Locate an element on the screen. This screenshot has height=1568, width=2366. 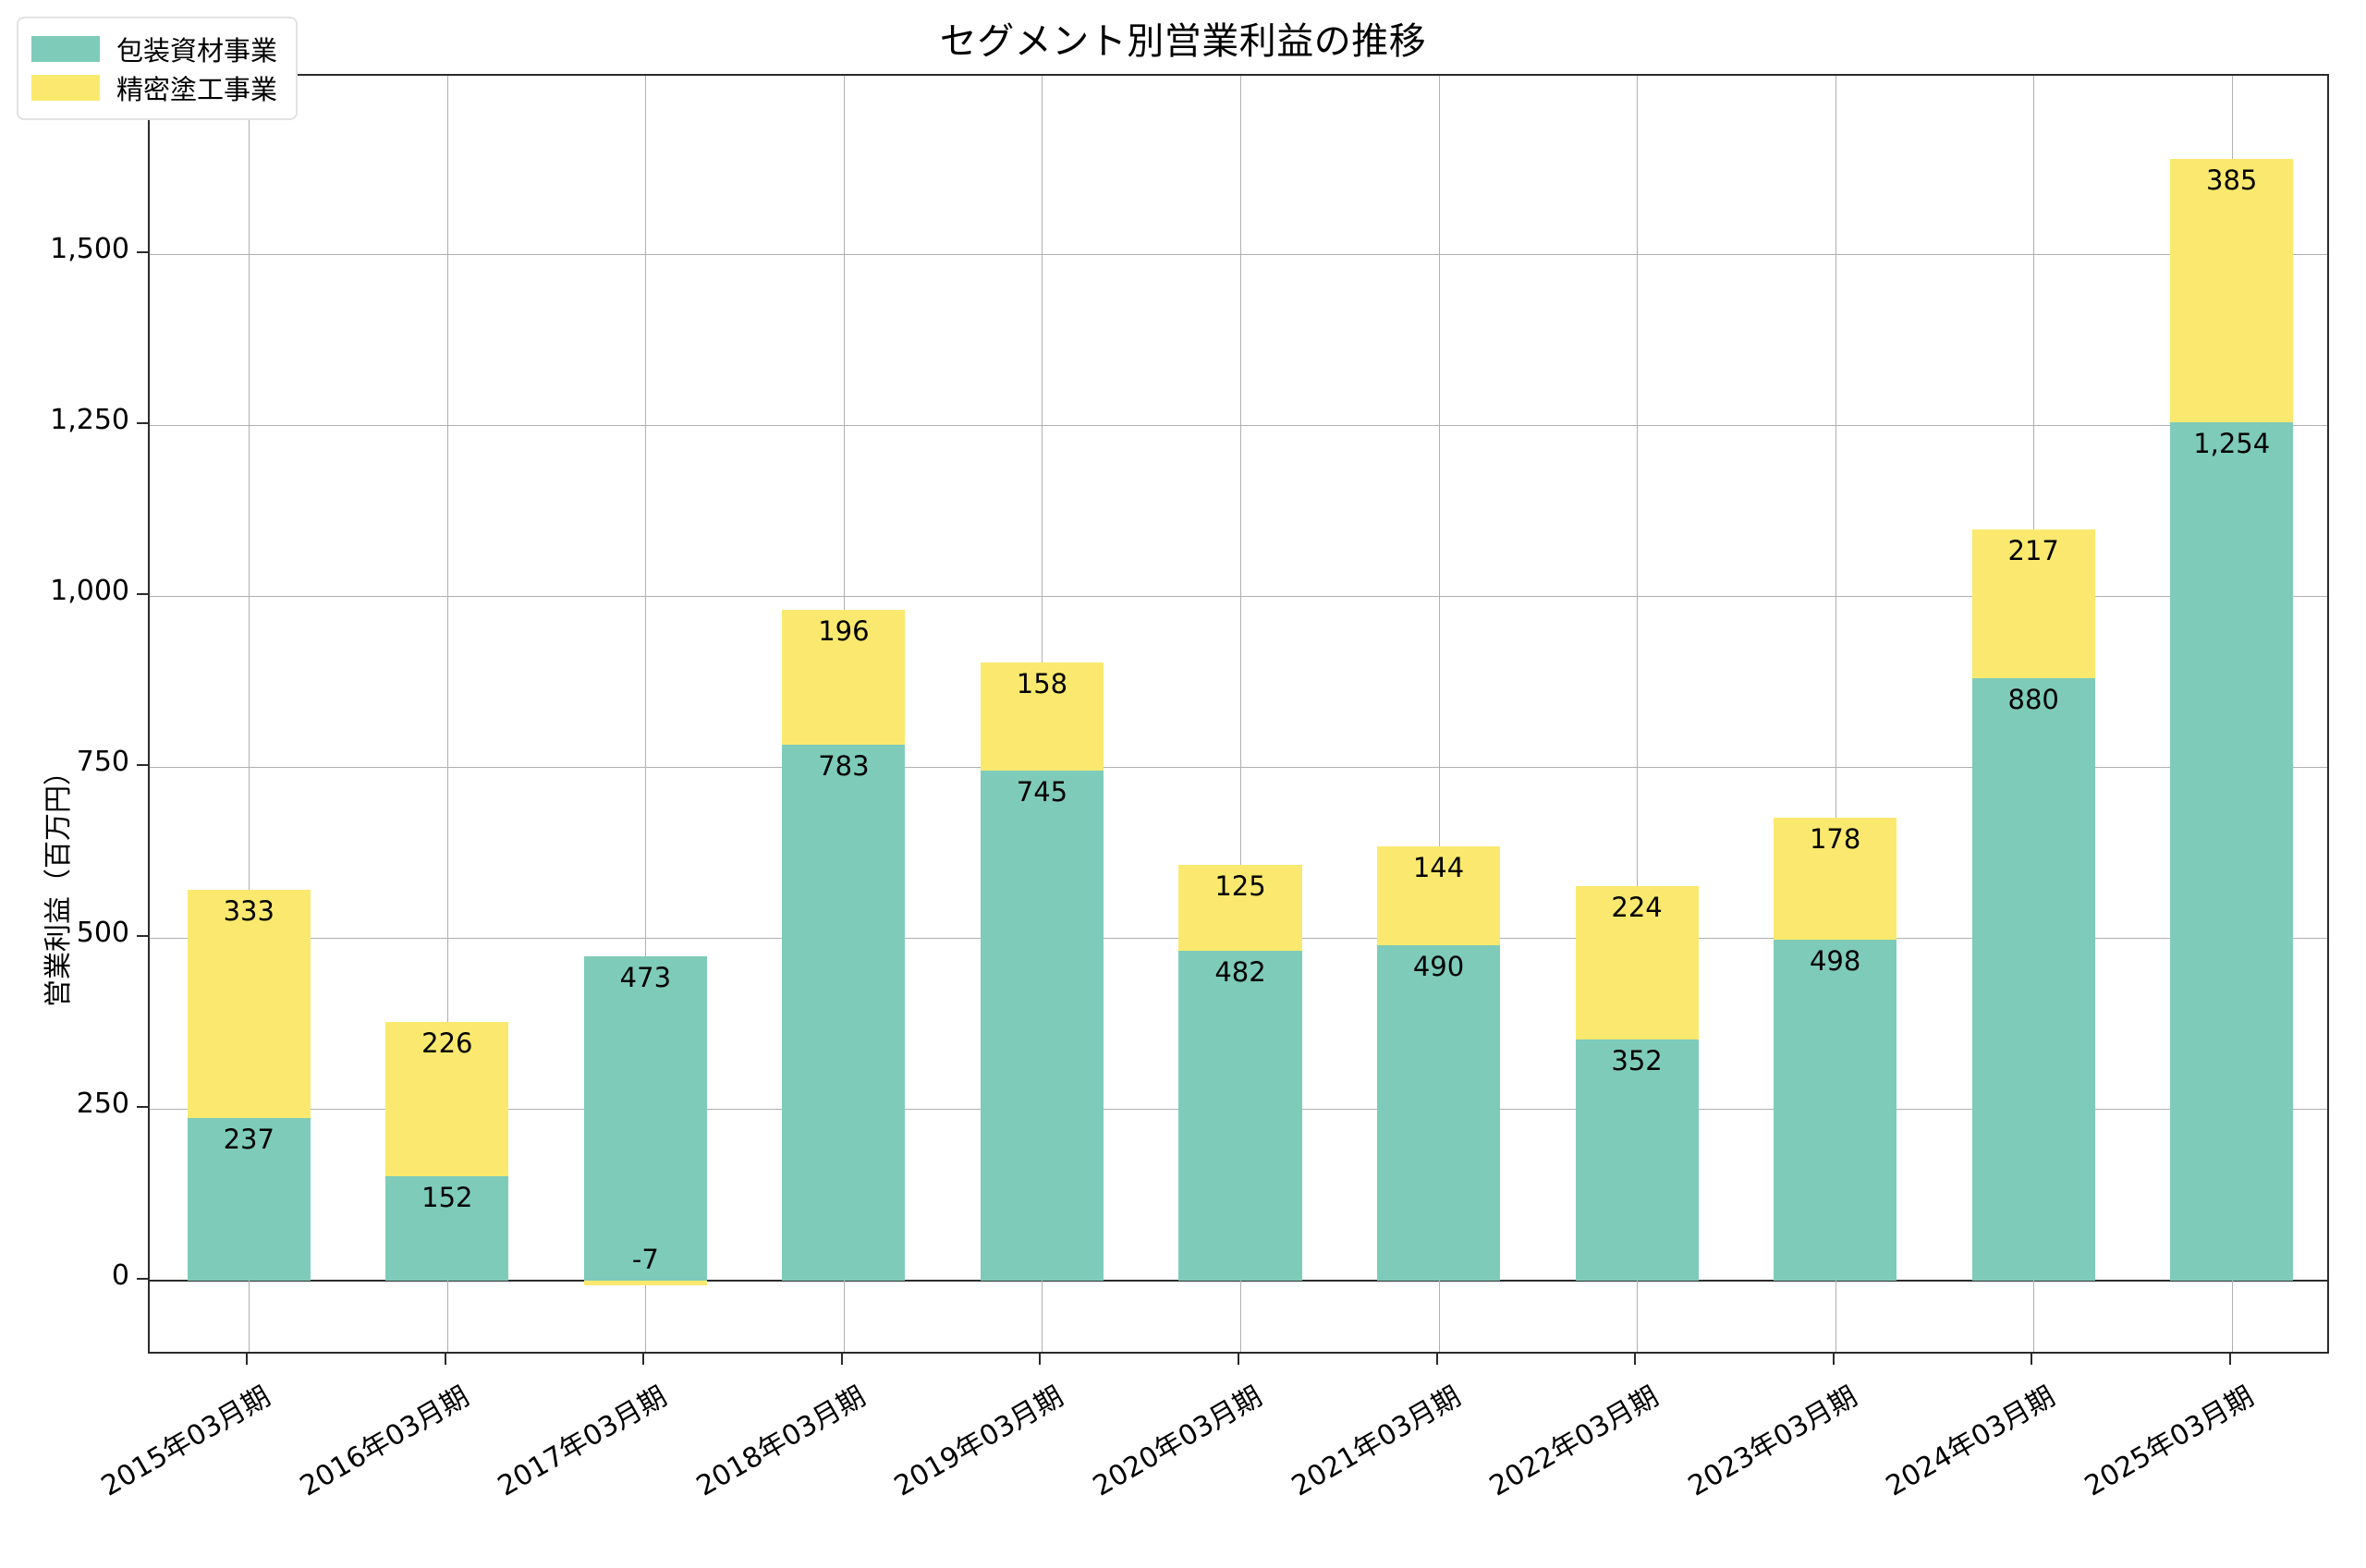
bar-group: 490 144 is located at coordinates (1439, 715).